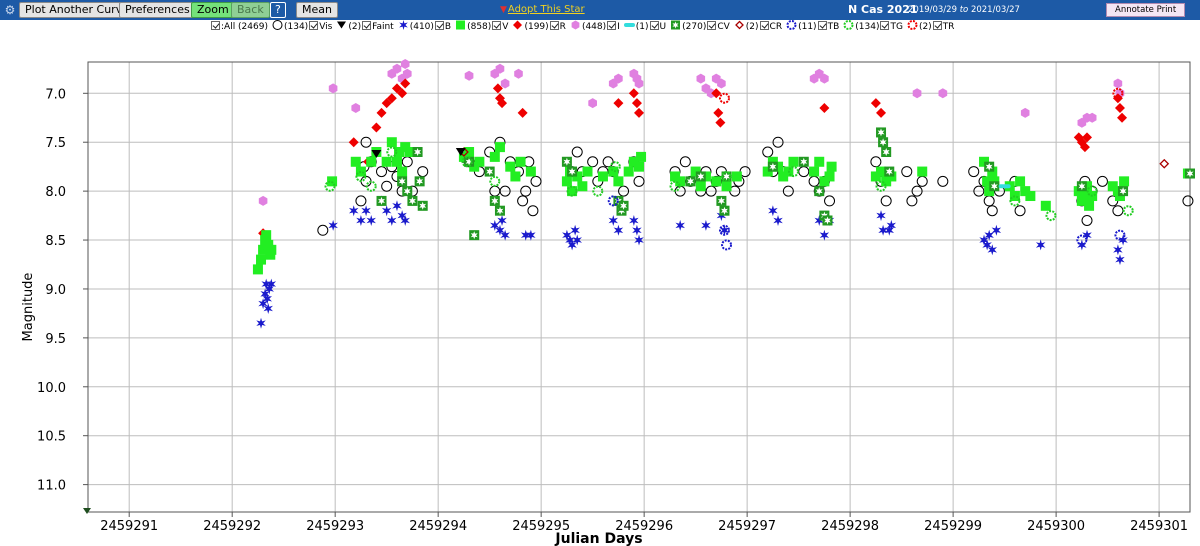 The image size is (1200, 546). I want to click on data-point-faint, so click(460, 152).